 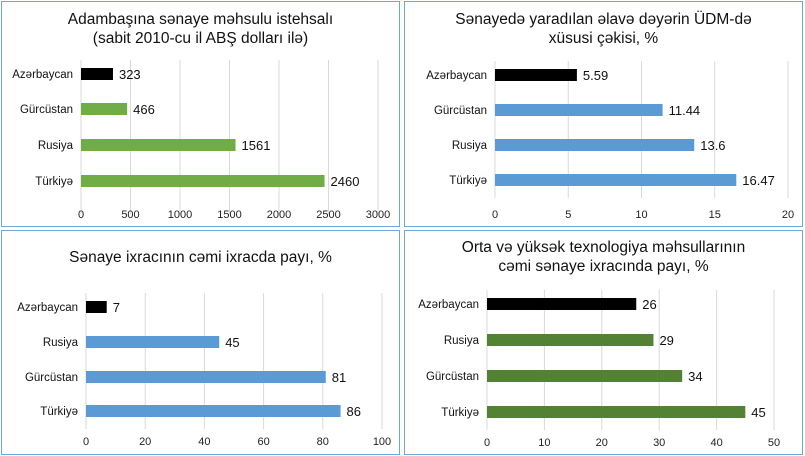 What do you see at coordinates (256, 145) in the screenshot?
I see `data-label: 1561` at bounding box center [256, 145].